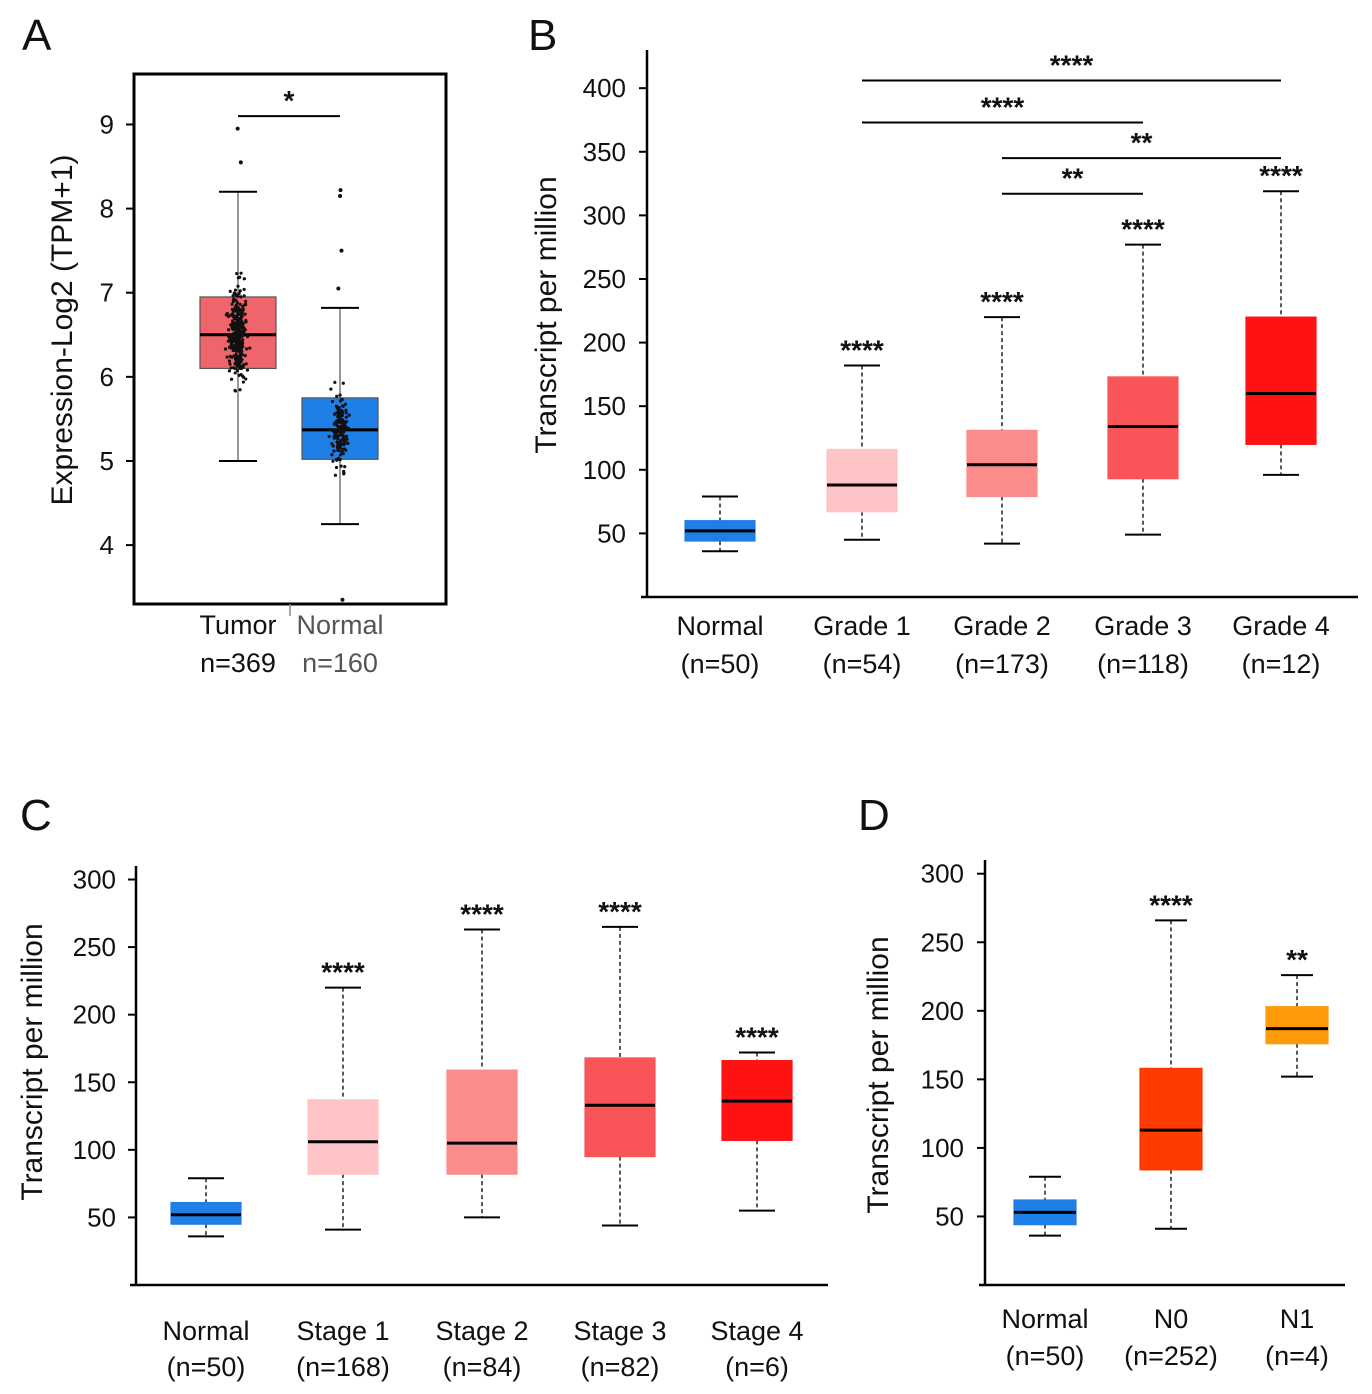 This screenshot has width=1372, height=1394. What do you see at coordinates (32, 1061) in the screenshot?
I see `y-axis-title: Transcript per million` at bounding box center [32, 1061].